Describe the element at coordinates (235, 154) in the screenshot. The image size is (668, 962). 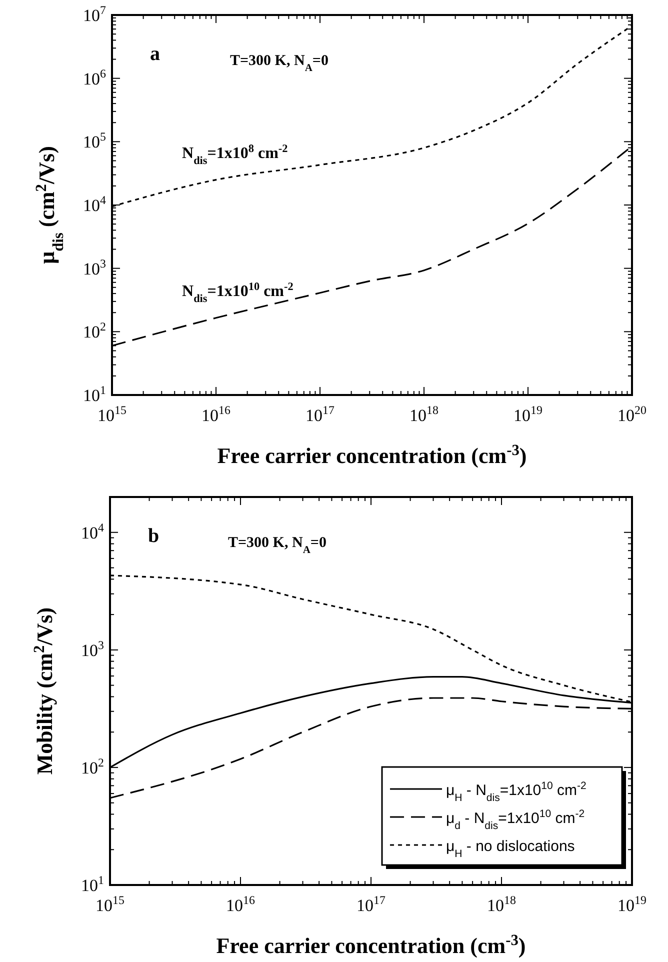
I see `series-label: N$_{dis}$=1x10$^{8}$ cm$^{-2}$` at that location.